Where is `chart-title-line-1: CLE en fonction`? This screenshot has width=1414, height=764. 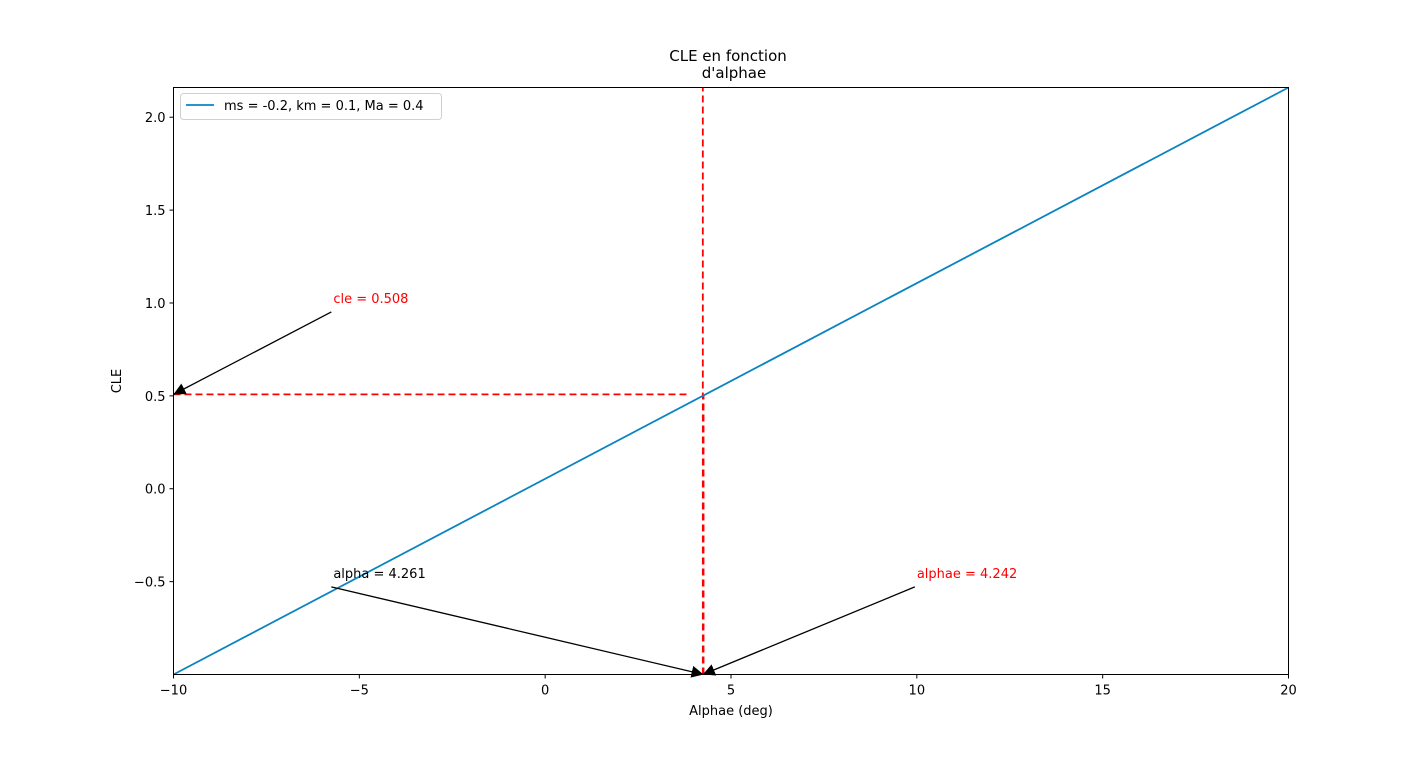 chart-title-line-1: CLE en fonction is located at coordinates (728, 56).